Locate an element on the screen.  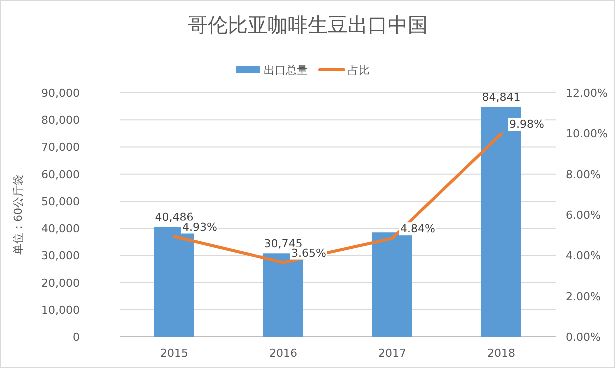
x-tick-label: 2015 is located at coordinates (174, 353).